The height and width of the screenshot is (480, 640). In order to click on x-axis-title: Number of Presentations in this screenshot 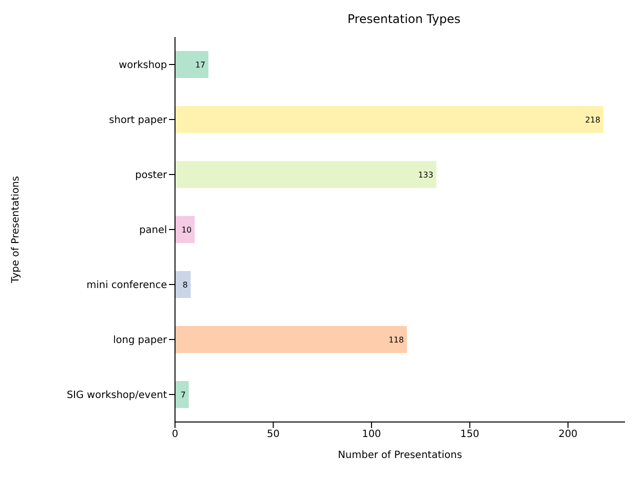, I will do `click(400, 455)`.